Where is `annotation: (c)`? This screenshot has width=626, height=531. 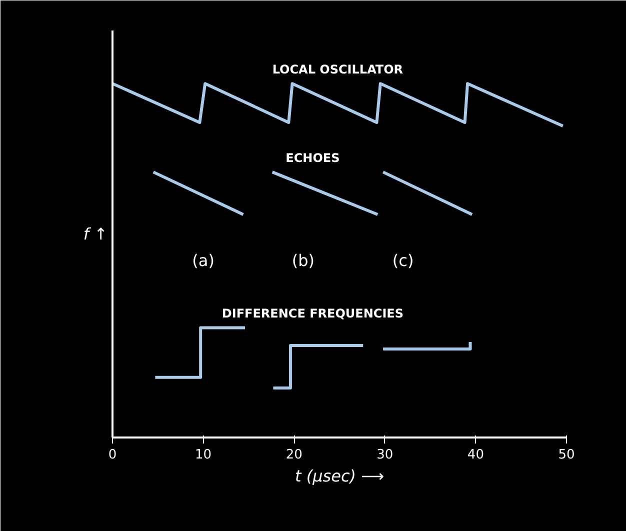 annotation: (c) is located at coordinates (403, 260).